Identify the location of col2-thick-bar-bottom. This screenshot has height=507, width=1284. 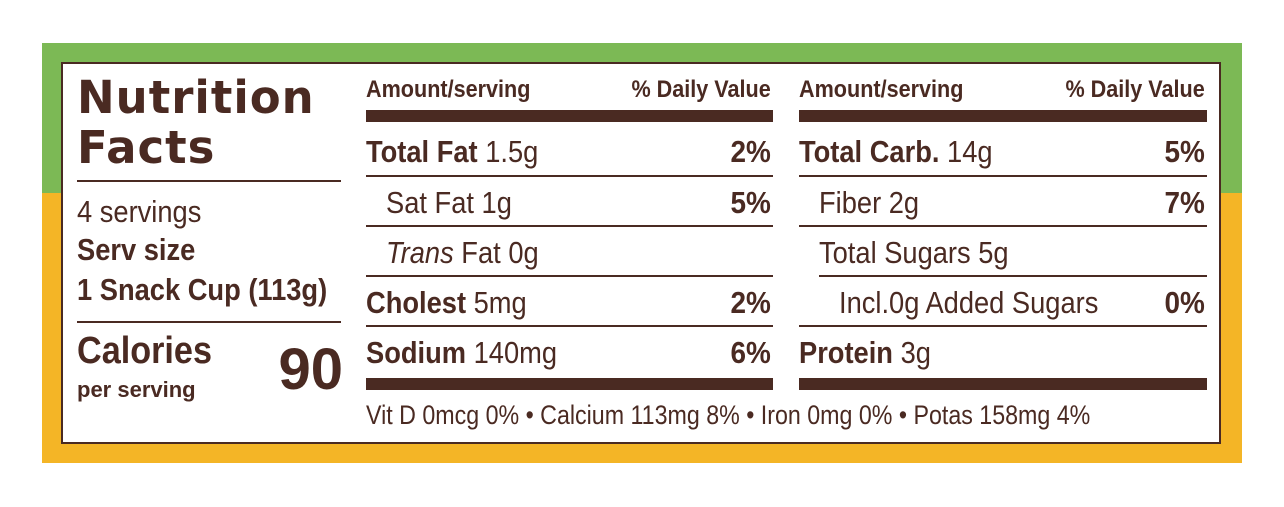
(1003, 384).